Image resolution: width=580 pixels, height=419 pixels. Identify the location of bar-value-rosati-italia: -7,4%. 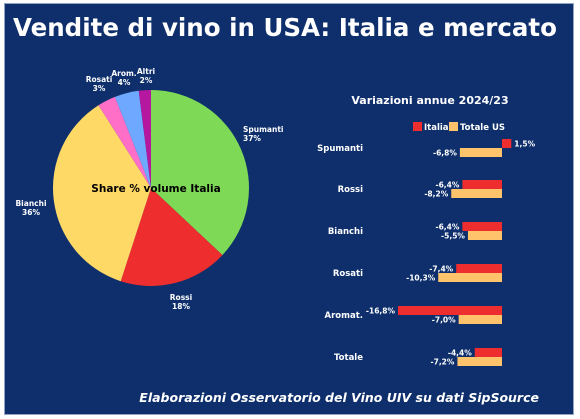
(441, 269).